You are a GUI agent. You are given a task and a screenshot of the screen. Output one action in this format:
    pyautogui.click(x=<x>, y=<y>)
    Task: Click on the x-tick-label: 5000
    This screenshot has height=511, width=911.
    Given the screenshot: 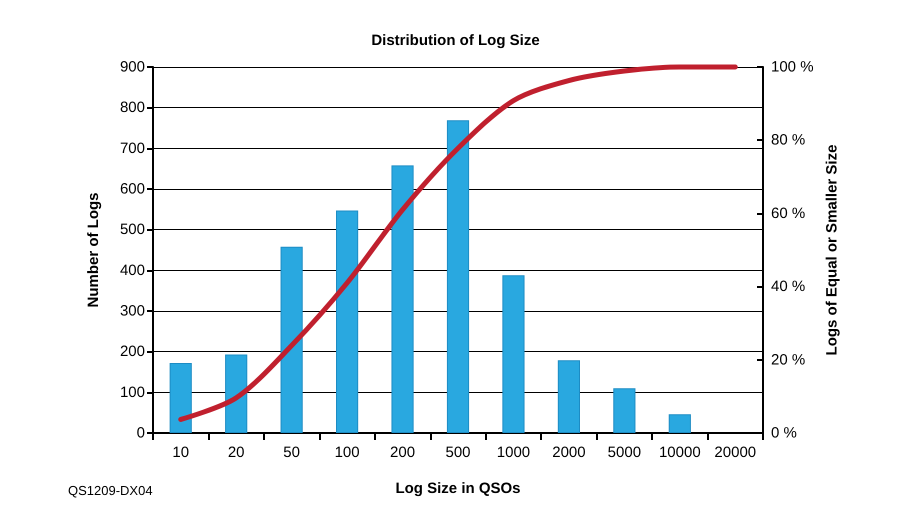 What is the action you would take?
    pyautogui.click(x=625, y=452)
    